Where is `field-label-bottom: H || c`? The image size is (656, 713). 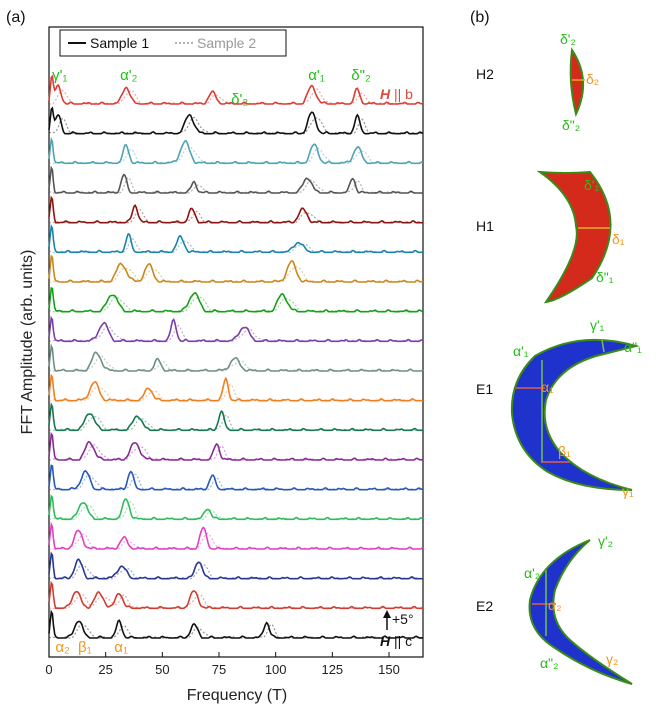 field-label-bottom: H || c is located at coordinates (396, 641).